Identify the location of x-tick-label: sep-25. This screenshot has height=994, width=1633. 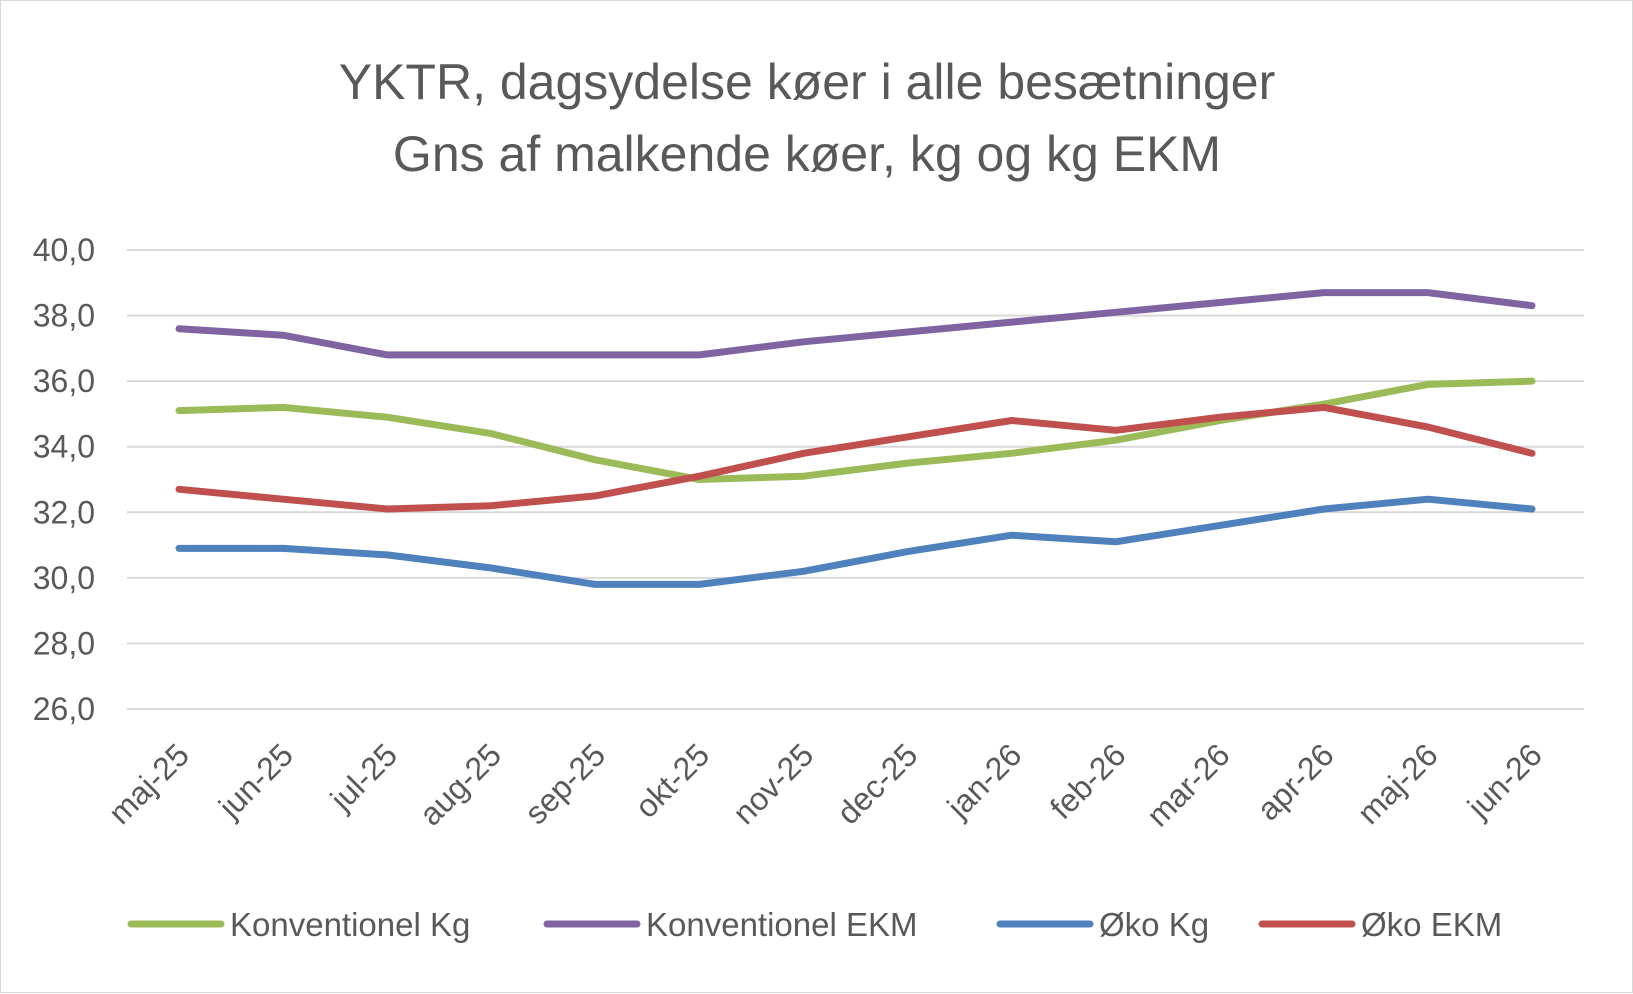
(565, 783).